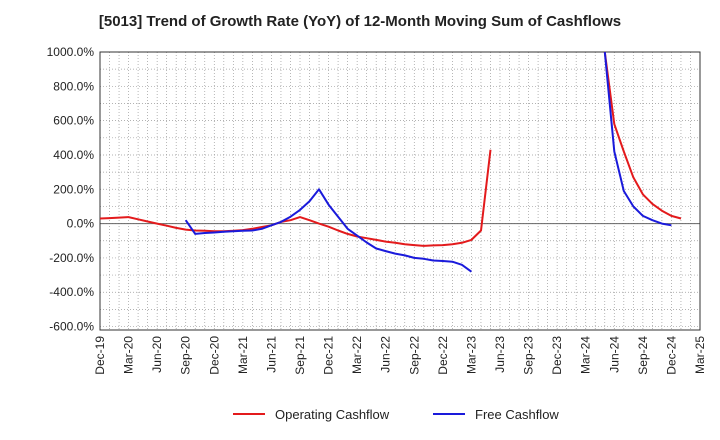 This screenshot has height=440, width=720. I want to click on x-tick-label: Mar-21, so click(243, 355).